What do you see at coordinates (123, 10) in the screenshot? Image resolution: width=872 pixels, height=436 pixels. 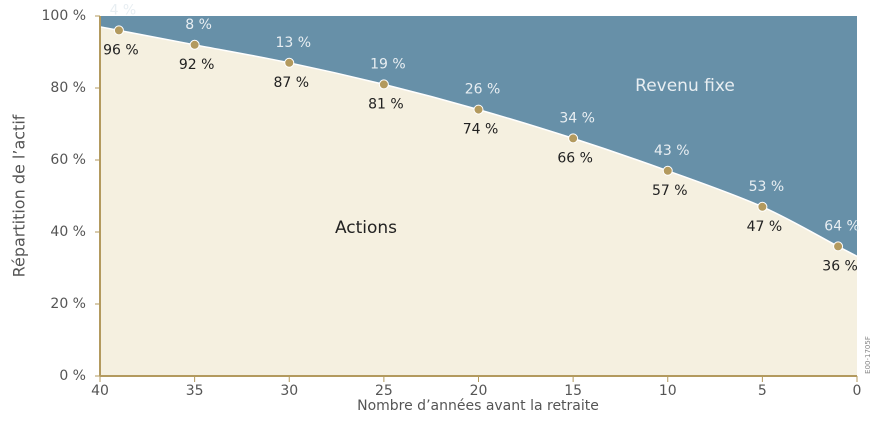 I see `data-label: 4 %` at bounding box center [123, 10].